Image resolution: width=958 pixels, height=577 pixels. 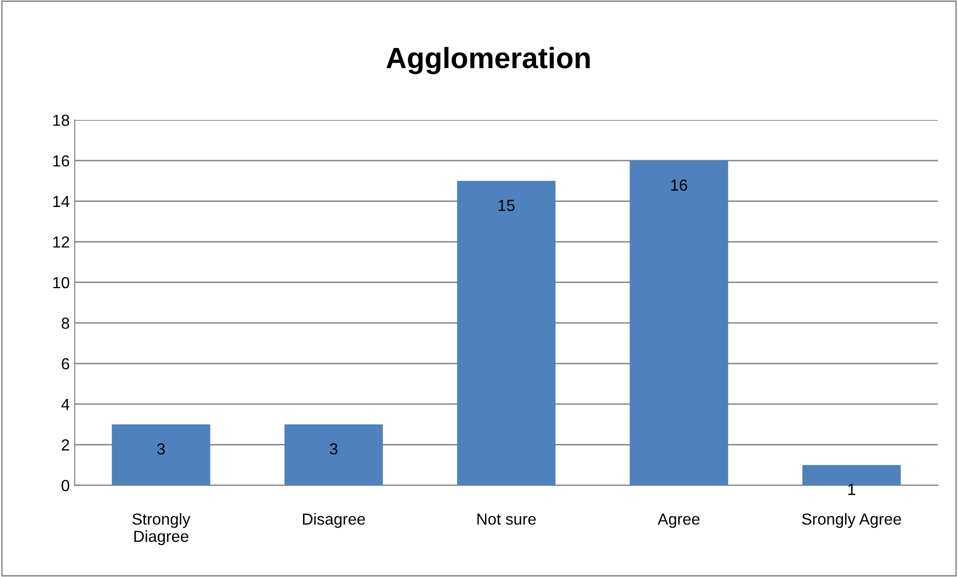 I want to click on data-label: 1, so click(x=852, y=489).